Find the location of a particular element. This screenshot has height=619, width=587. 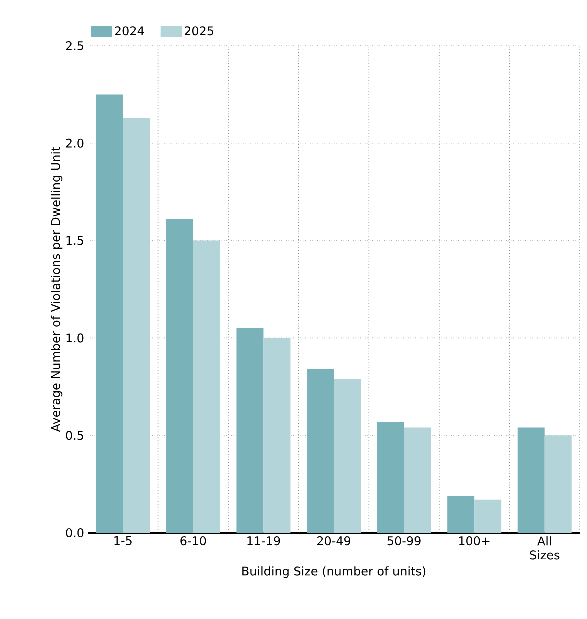

x-tick-label: 1-5 is located at coordinates (123, 541).